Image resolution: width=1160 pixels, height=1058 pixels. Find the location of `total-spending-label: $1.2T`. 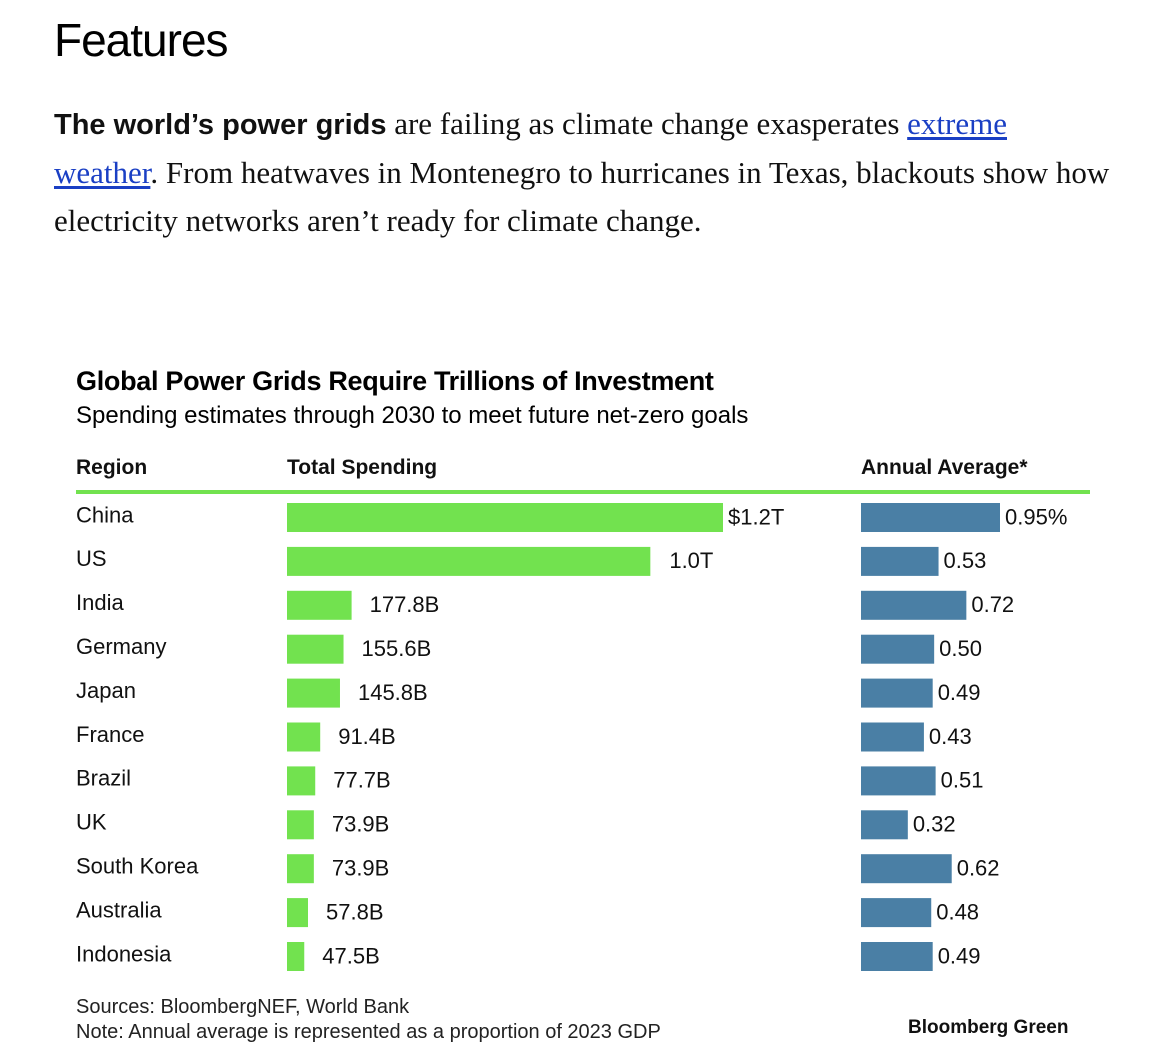

total-spending-label: $1.2T is located at coordinates (756, 516).